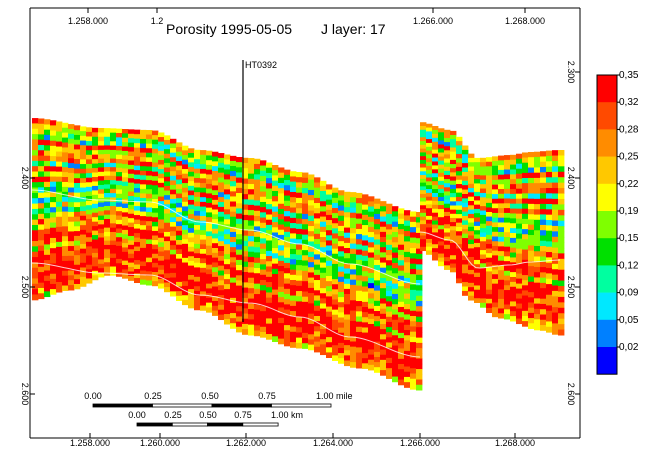 The height and width of the screenshot is (452, 645). Describe the element at coordinates (607, 361) in the screenshot. I see `legend-swatch` at that location.